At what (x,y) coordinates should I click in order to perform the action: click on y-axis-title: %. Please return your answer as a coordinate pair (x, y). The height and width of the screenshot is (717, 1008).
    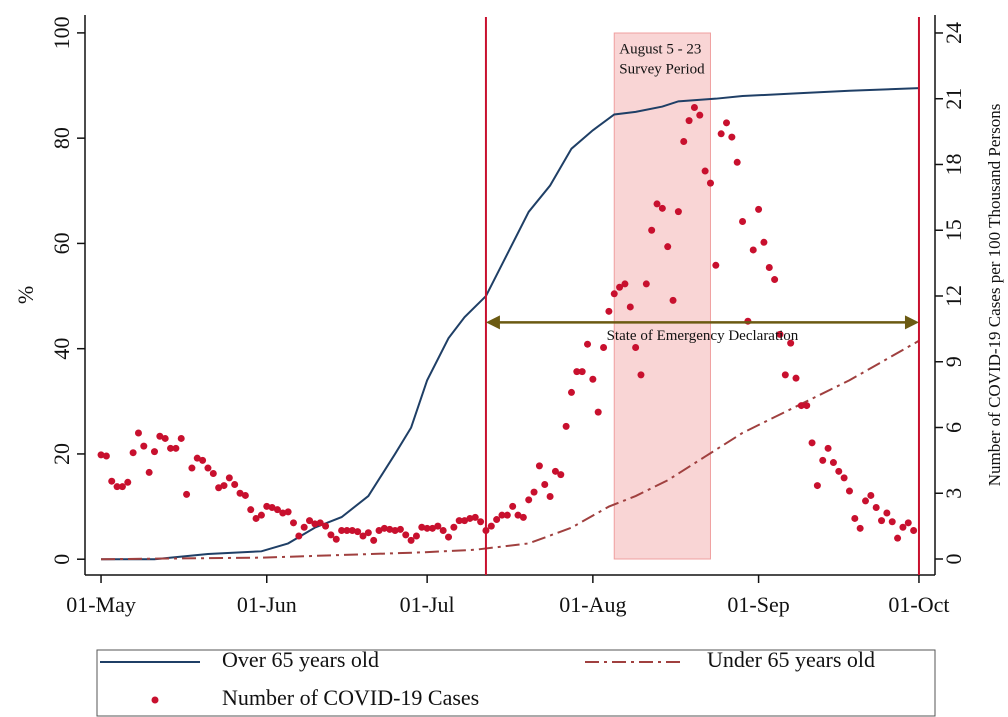
    Looking at the image, I should click on (25, 295).